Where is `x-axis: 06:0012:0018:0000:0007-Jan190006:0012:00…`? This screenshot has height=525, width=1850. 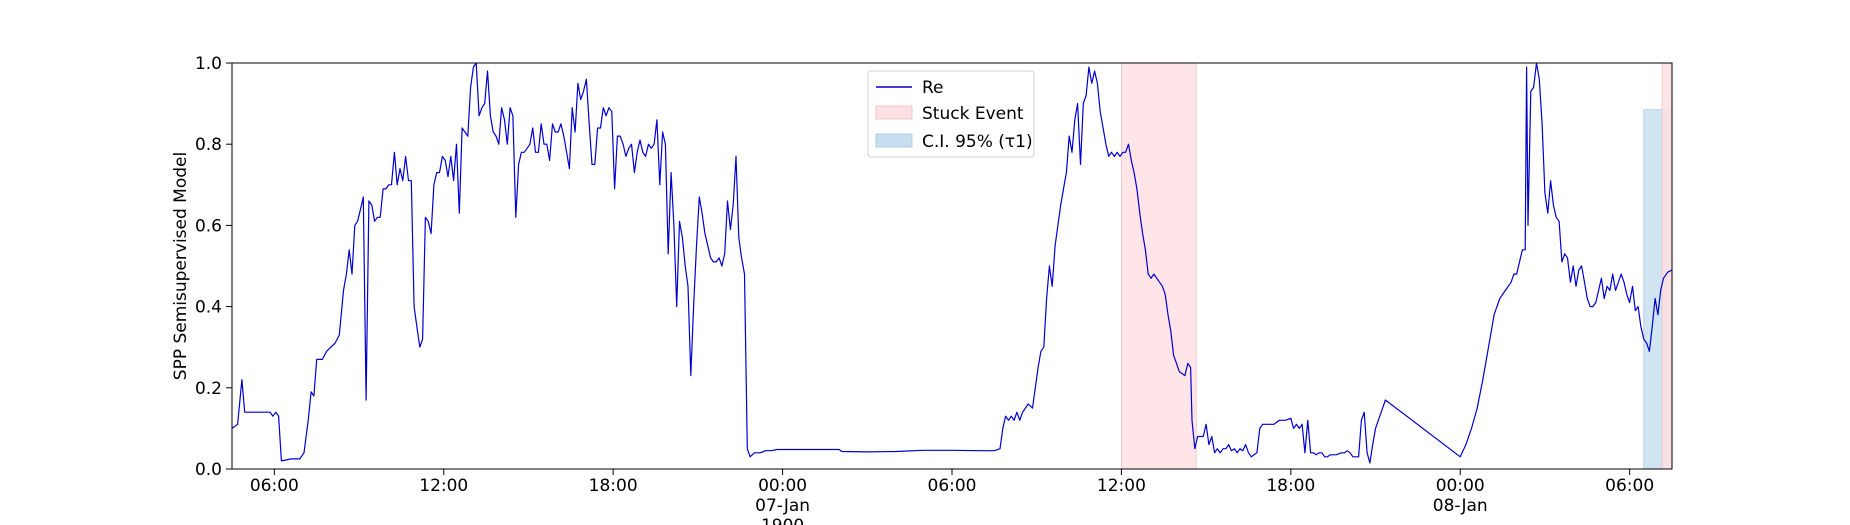 x-axis: 06:0012:0018:0000:0007-Jan190006:0012:00… is located at coordinates (952, 497).